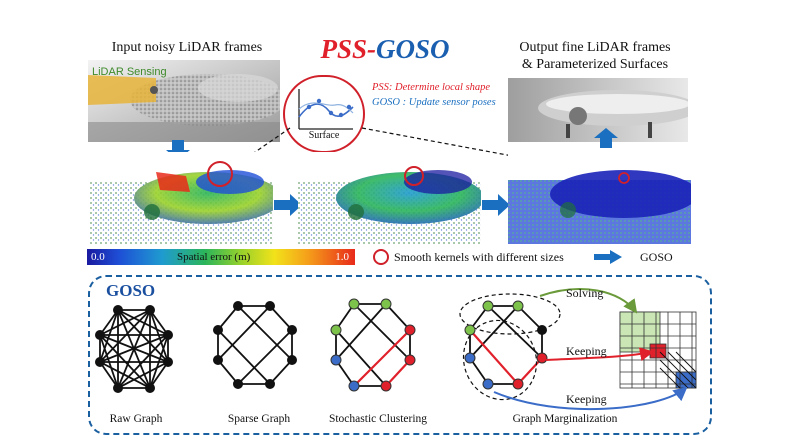 Image resolution: width=791 pixels, height=442 pixels. I want to click on graph-label-raw: Raw Graph, so click(136, 419).